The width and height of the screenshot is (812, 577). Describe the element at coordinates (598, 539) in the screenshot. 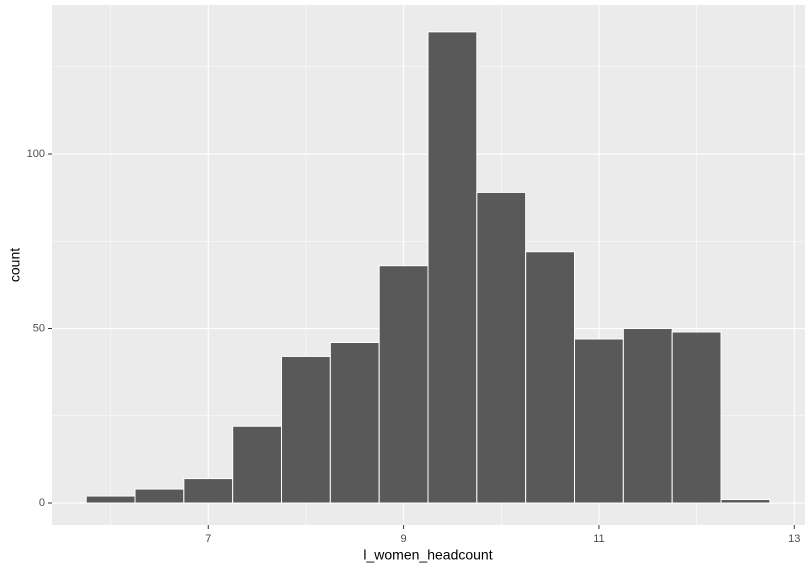

I see `x-tick-label: 11` at that location.